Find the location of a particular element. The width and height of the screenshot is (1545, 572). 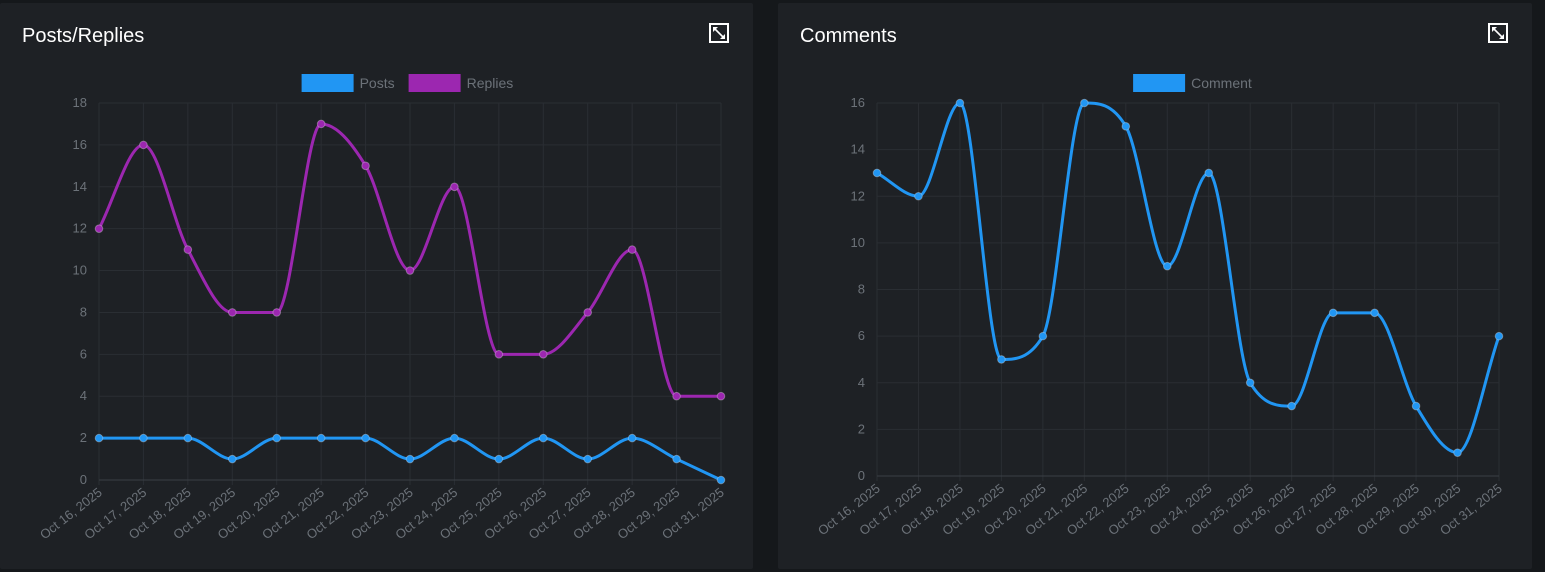

legend-label: Comment is located at coordinates (1221, 83).